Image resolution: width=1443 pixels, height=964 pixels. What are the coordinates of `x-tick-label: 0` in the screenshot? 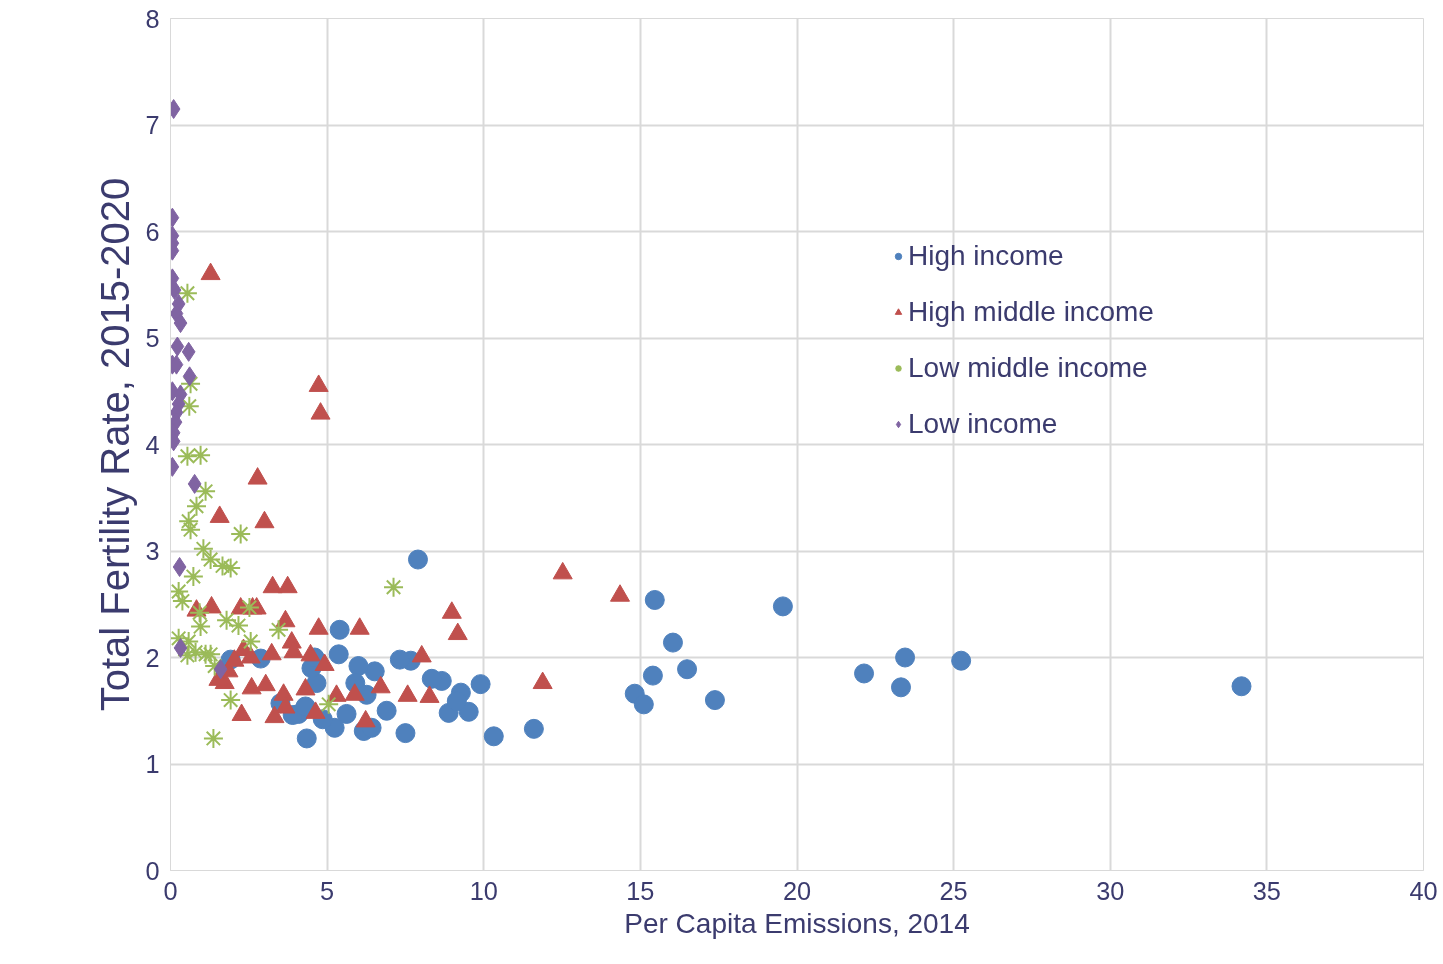 It's located at (170, 890).